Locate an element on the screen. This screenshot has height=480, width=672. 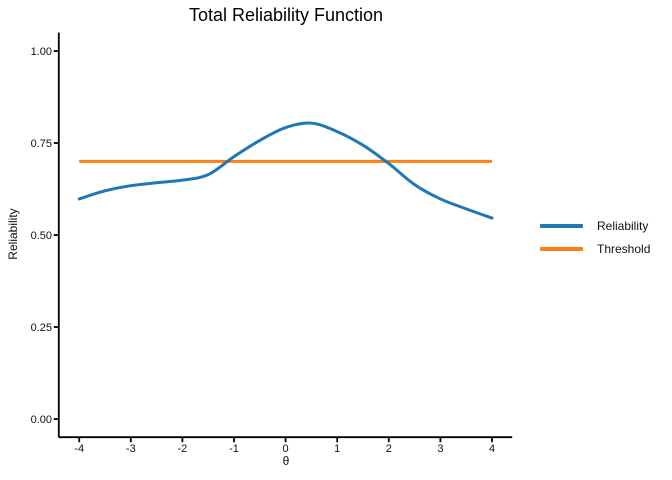
reliability-curve is located at coordinates (285, 170).